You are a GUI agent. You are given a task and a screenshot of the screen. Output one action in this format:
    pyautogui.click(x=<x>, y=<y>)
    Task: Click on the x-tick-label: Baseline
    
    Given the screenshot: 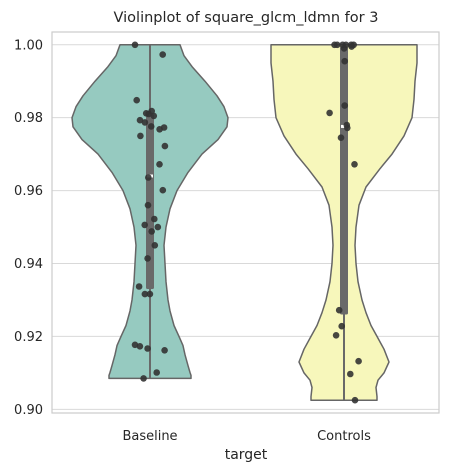 What is the action you would take?
    pyautogui.click(x=149, y=436)
    